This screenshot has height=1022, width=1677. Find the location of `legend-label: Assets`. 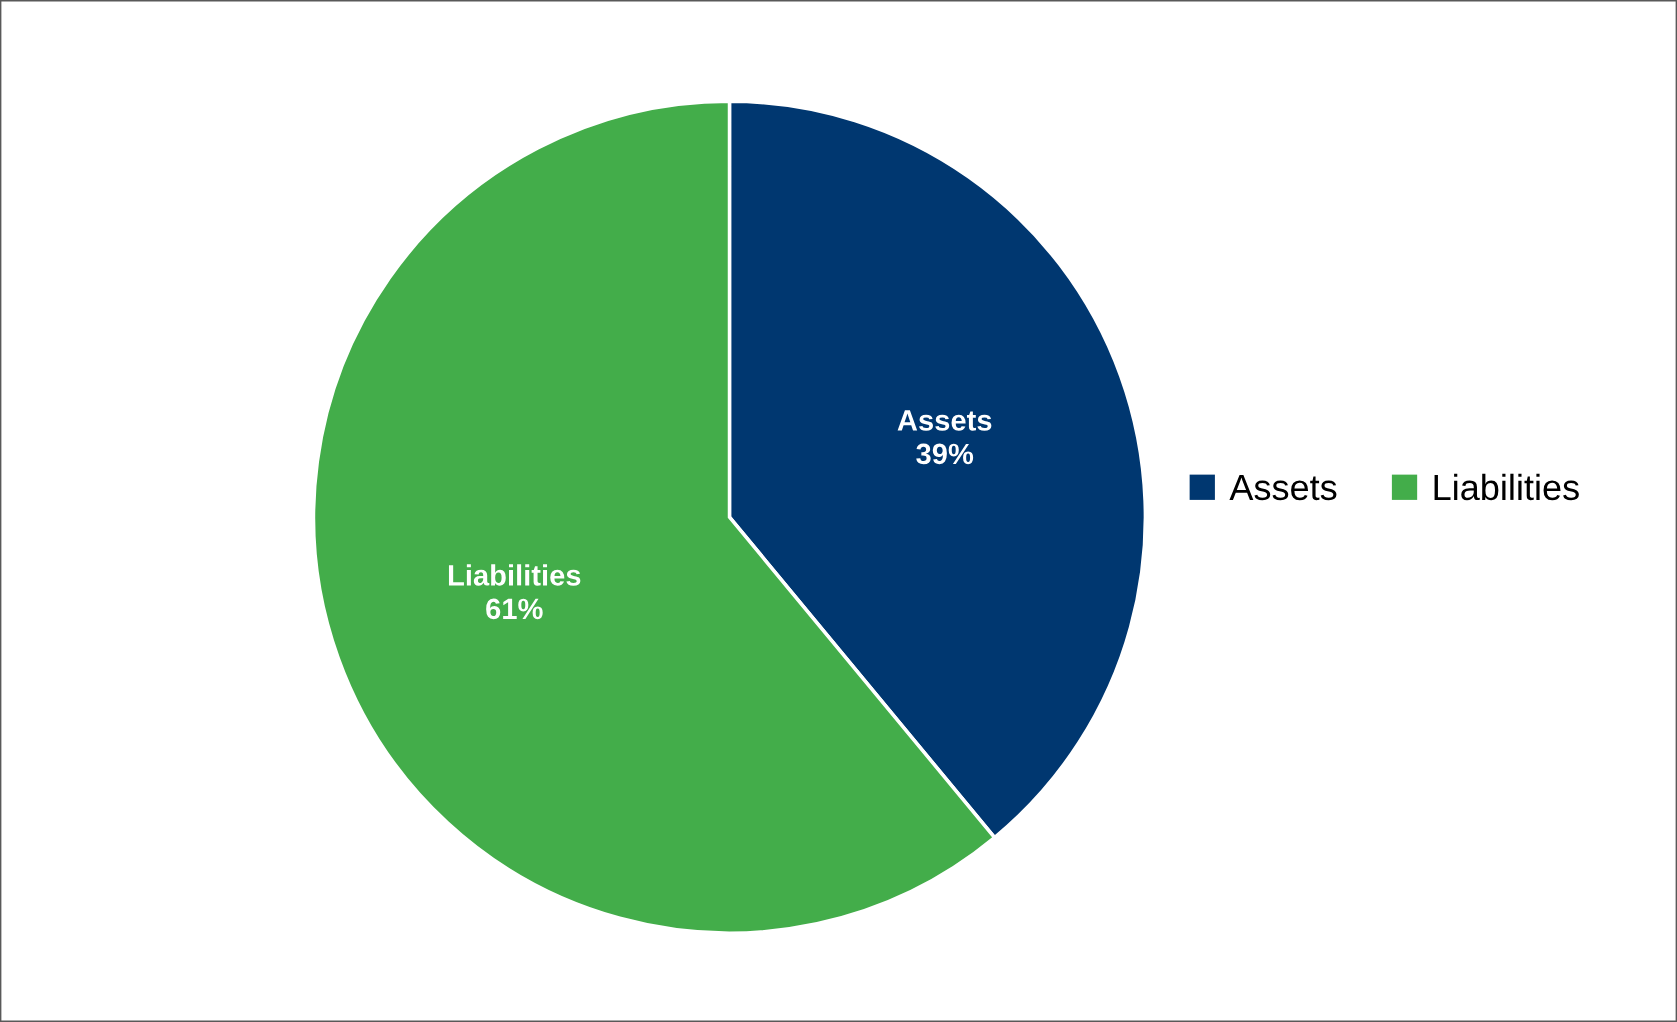

legend-label: Assets is located at coordinates (1283, 488).